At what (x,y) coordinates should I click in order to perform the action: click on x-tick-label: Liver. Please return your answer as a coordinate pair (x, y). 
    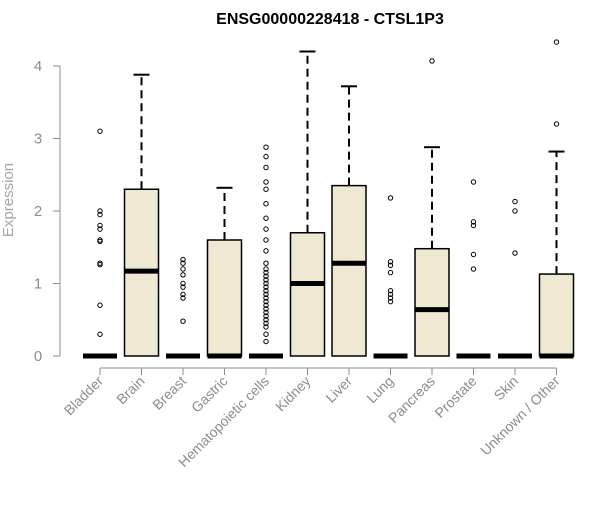
    Looking at the image, I should click on (338, 389).